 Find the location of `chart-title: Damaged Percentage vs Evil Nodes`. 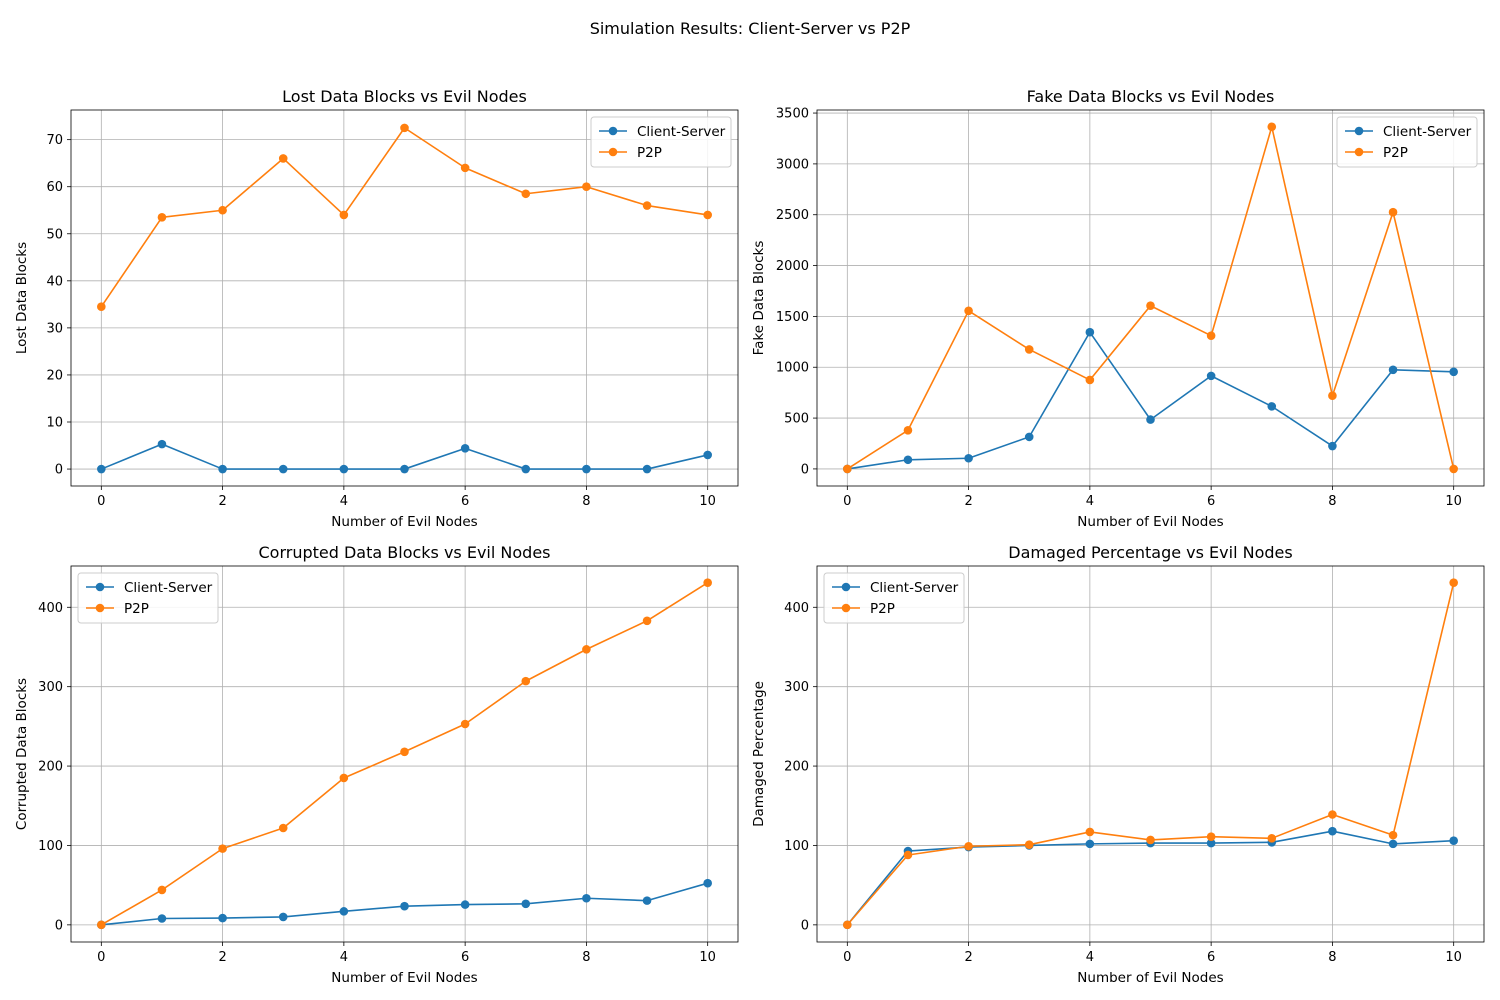

chart-title: Damaged Percentage vs Evil Nodes is located at coordinates (1150, 552).